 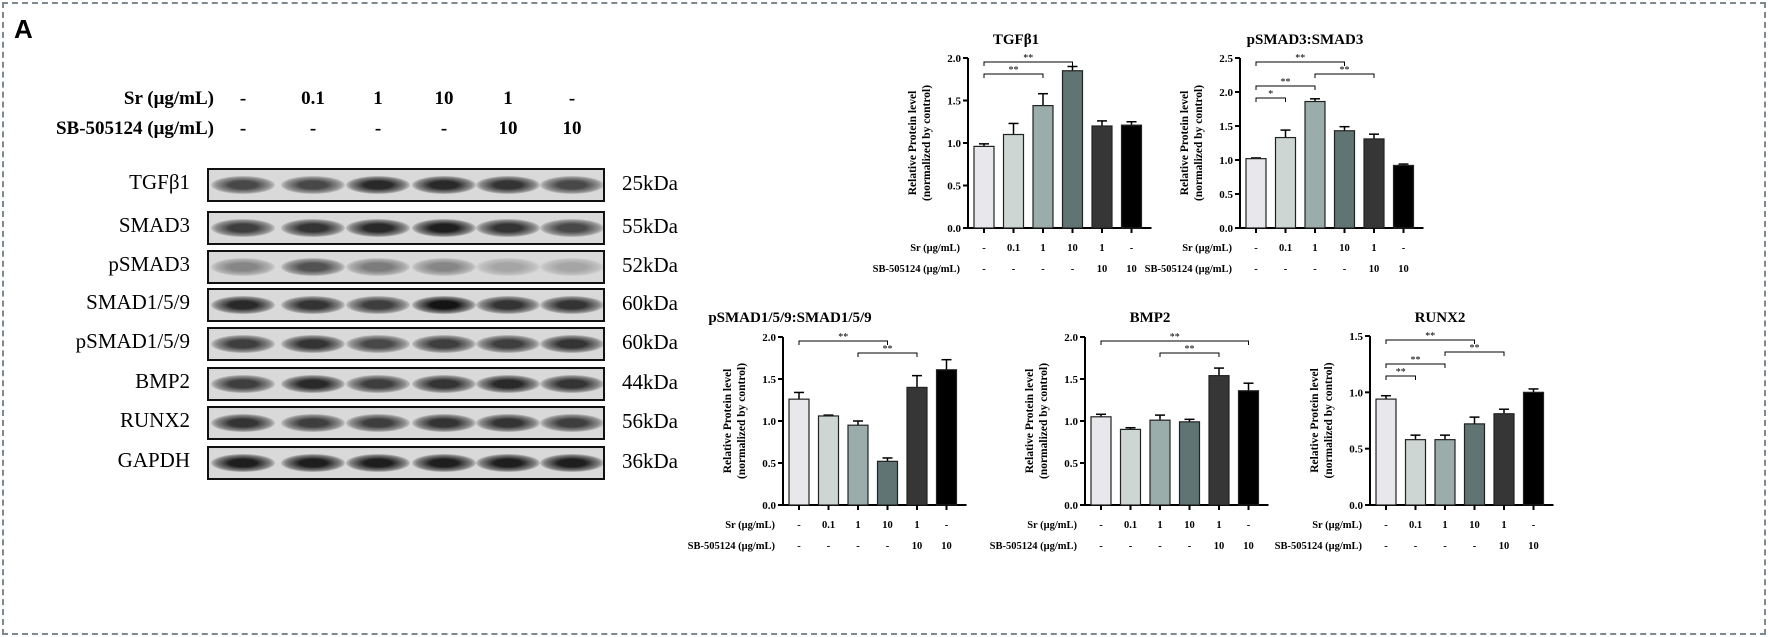 What do you see at coordinates (243, 98) in the screenshot?
I see `sr-value-lane-1: -` at bounding box center [243, 98].